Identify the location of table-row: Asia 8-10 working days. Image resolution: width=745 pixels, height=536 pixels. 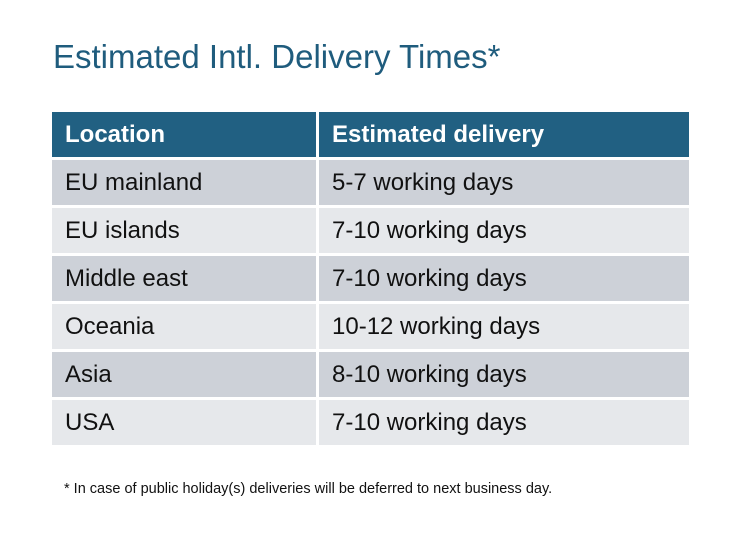
(370, 374).